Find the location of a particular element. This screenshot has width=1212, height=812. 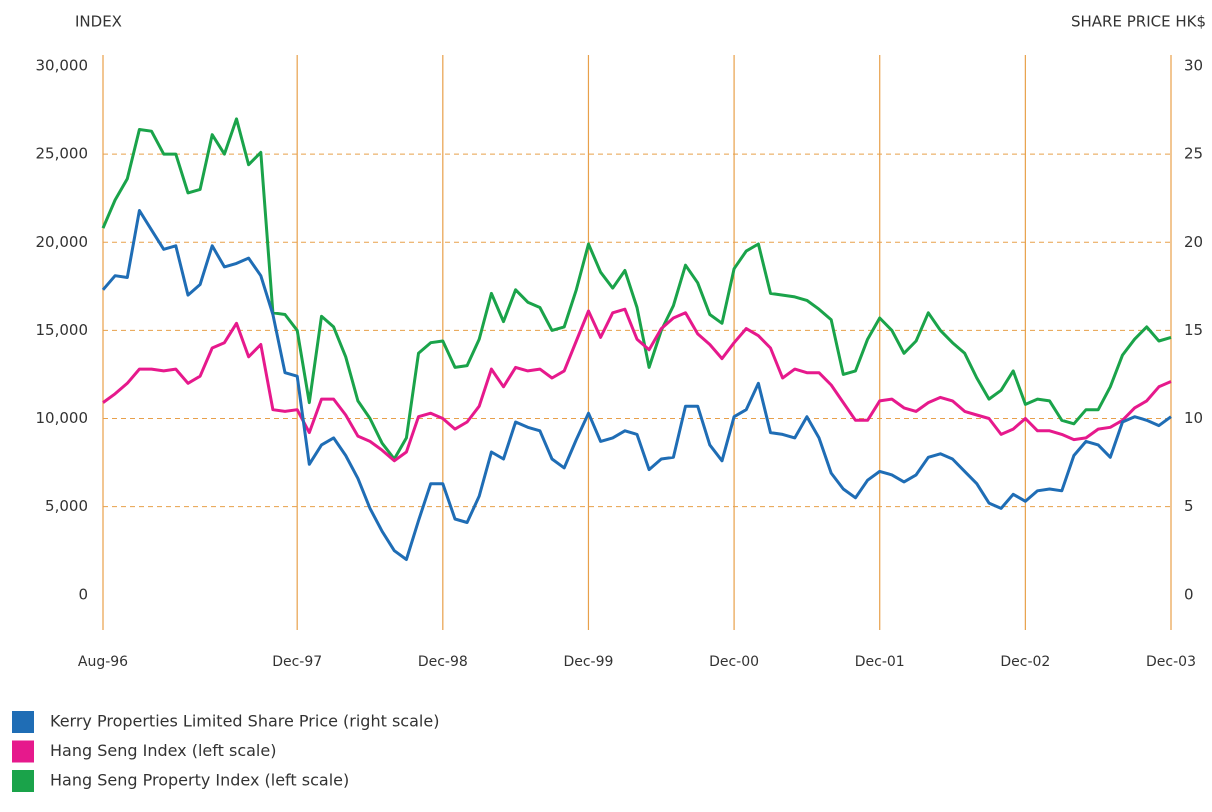

y-tick-label: 15,000 is located at coordinates (62, 330).